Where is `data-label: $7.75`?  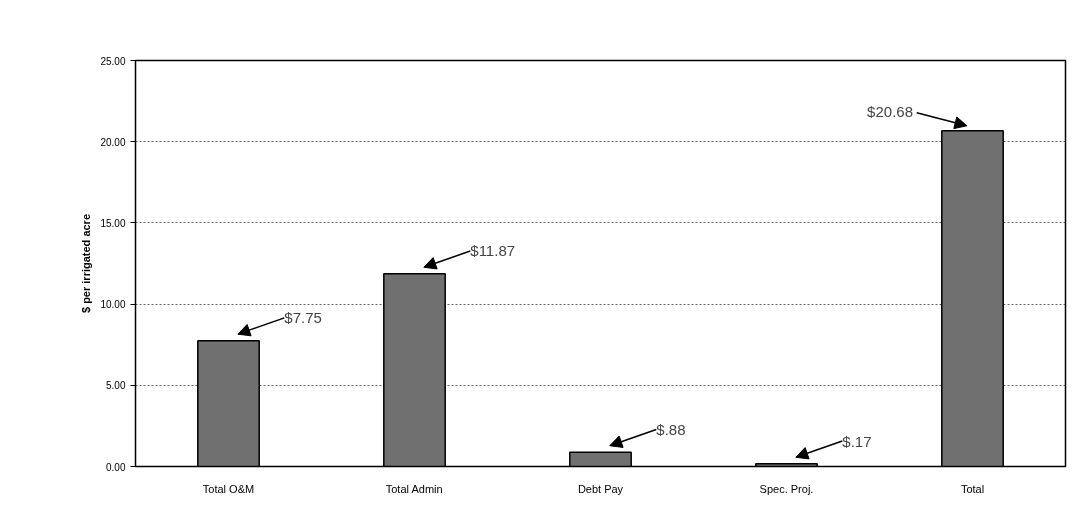 data-label: $7.75 is located at coordinates (303, 318).